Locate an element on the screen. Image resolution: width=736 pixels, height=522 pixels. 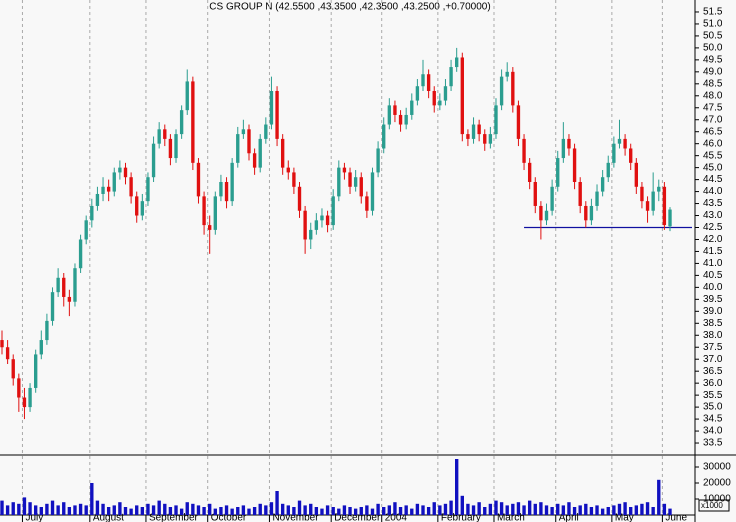
y-tick-label: 46.0 is located at coordinates (713, 143).